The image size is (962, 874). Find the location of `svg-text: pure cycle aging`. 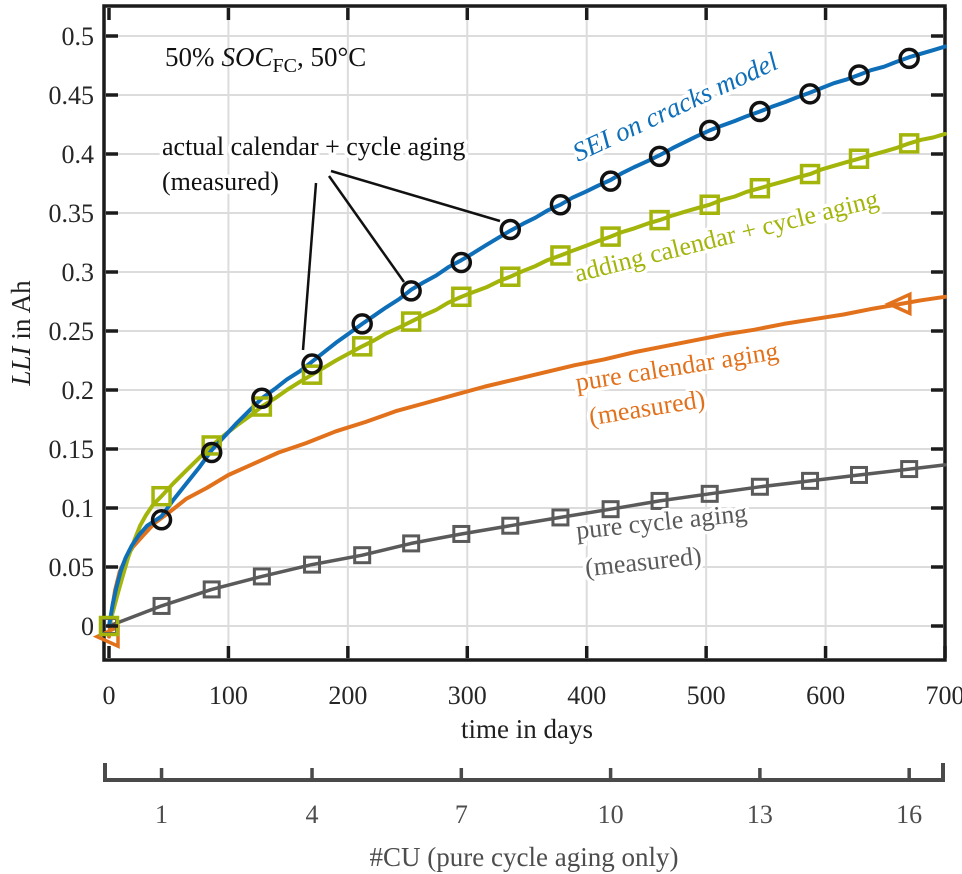

svg-text: pure cycle aging is located at coordinates (662, 521).